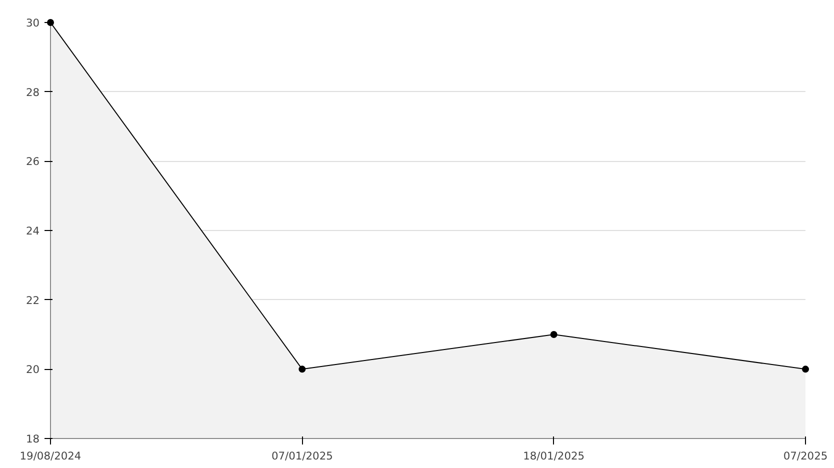 The height and width of the screenshot is (468, 834). What do you see at coordinates (33, 369) in the screenshot?
I see `y-tick-label: 20` at bounding box center [33, 369].